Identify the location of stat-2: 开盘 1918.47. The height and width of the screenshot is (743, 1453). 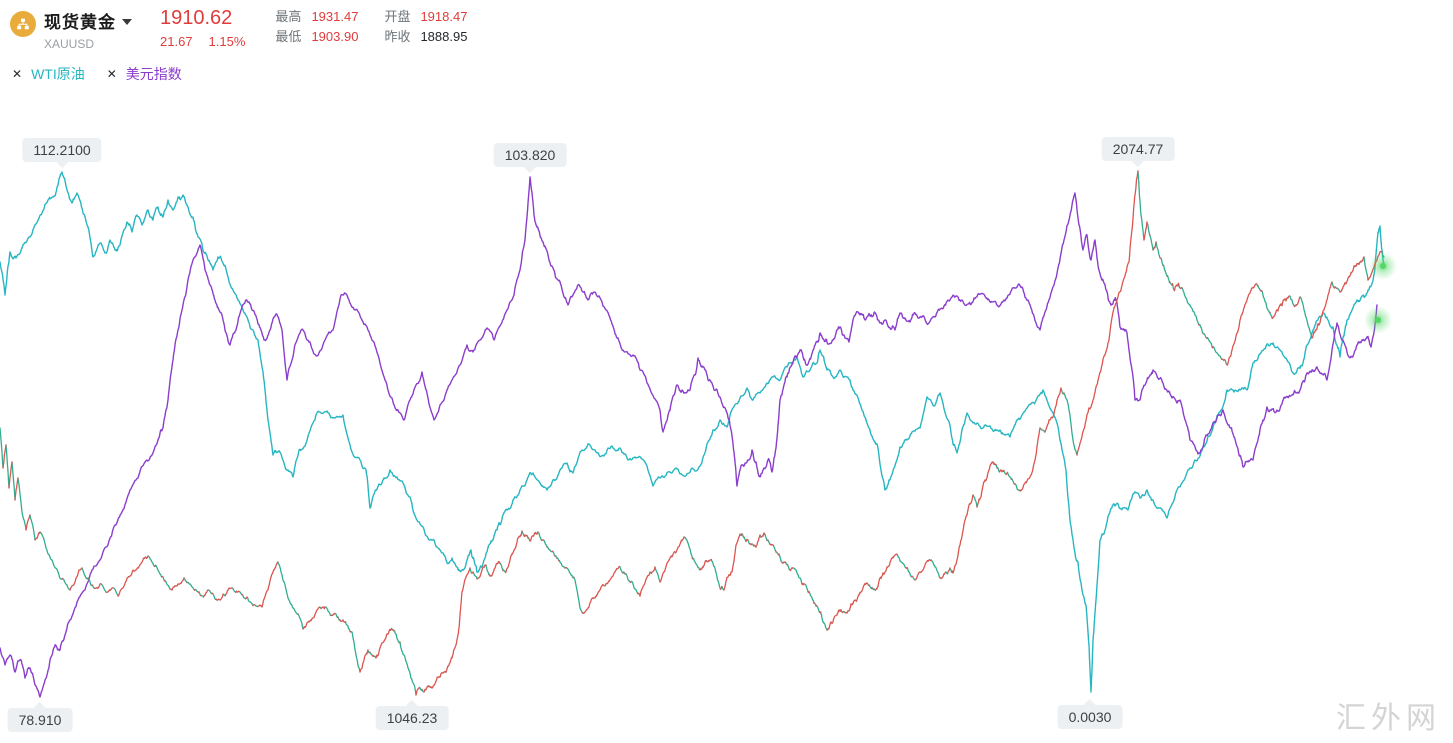
(425, 16).